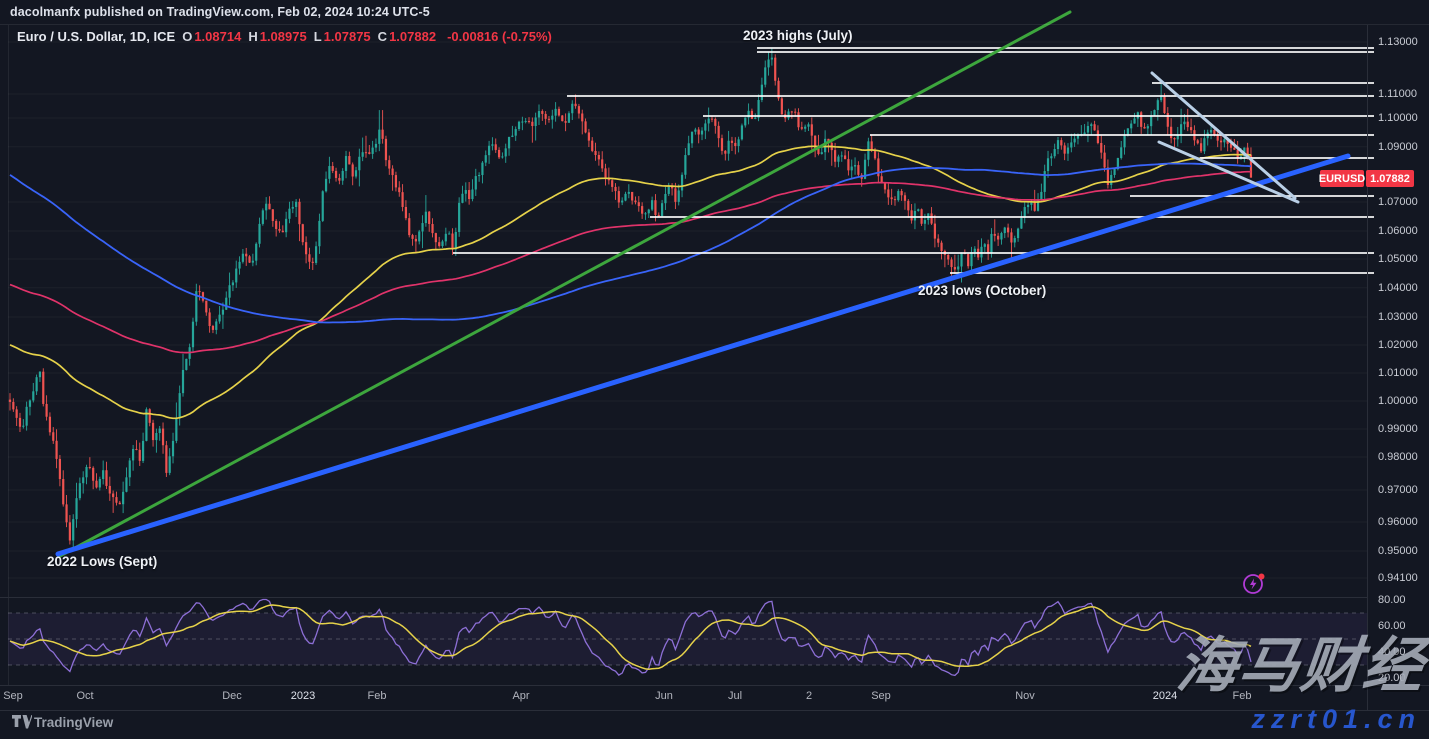 This screenshot has width=1429, height=739. Describe the element at coordinates (1392, 652) in the screenshot. I see `rsi-axis-label: 40.00` at that location.